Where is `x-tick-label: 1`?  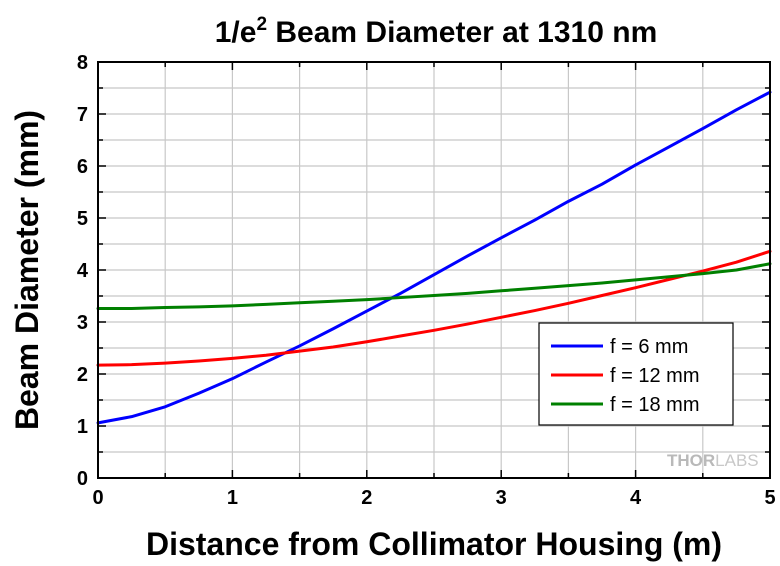
x-tick-label: 1 is located at coordinates (232, 498).